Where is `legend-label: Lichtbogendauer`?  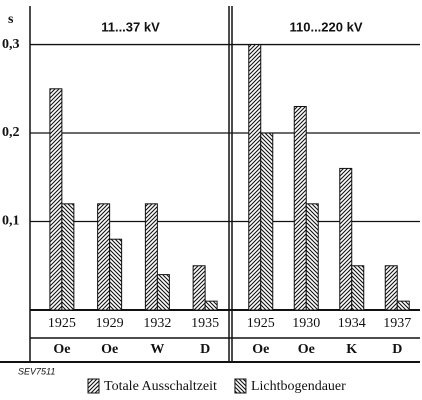 legend-label: Lichtbogendauer is located at coordinates (298, 386).